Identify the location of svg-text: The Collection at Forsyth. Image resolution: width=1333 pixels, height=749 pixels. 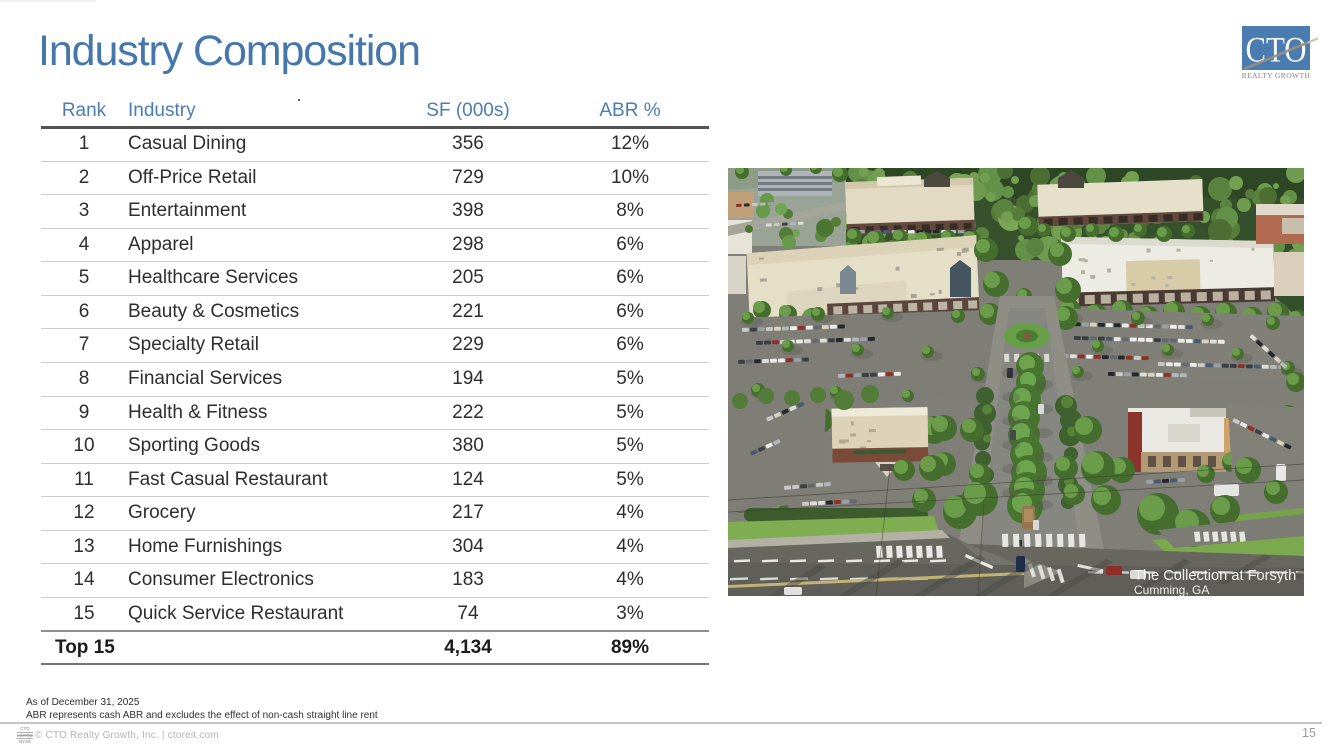
(1215, 576).